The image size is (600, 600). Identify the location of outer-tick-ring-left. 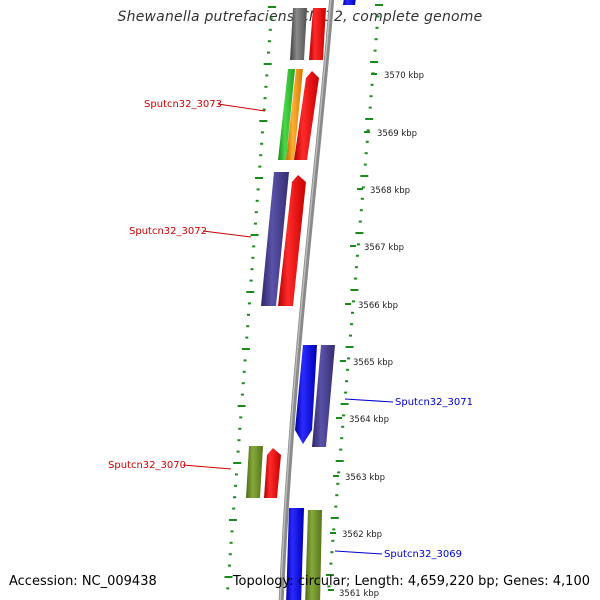
(250, 298).